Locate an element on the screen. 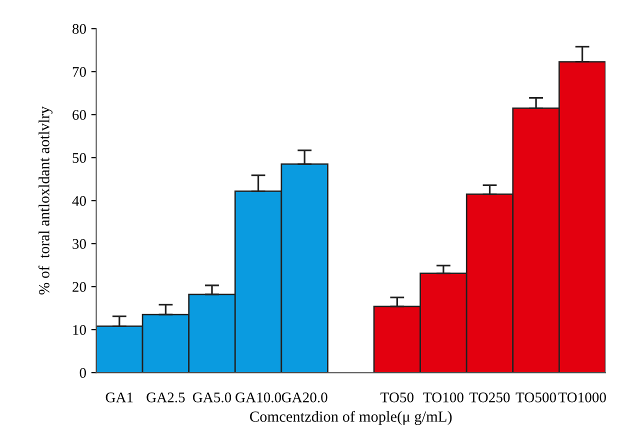 The height and width of the screenshot is (441, 621). x-tick-label: GA10.0 is located at coordinates (259, 397).